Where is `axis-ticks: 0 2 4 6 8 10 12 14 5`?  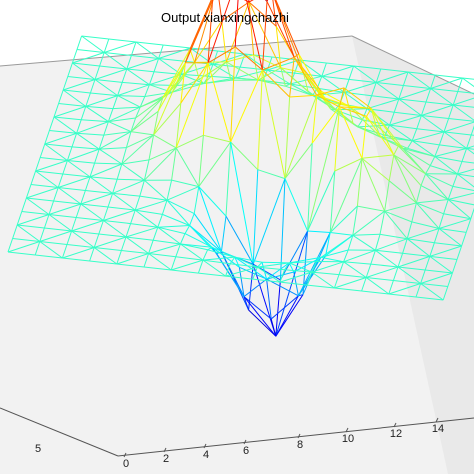 axis-ticks: 0 2 4 6 8 10 12 14 5 is located at coordinates (239, 443).